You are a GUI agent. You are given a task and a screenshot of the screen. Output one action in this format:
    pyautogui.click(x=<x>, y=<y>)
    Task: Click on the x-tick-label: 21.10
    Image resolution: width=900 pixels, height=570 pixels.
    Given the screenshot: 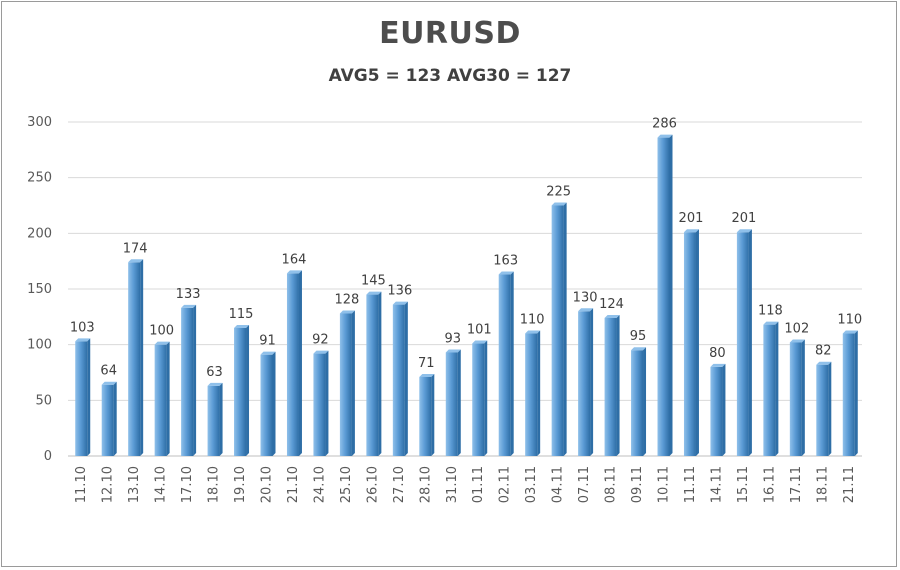 What is the action you would take?
    pyautogui.click(x=293, y=484)
    